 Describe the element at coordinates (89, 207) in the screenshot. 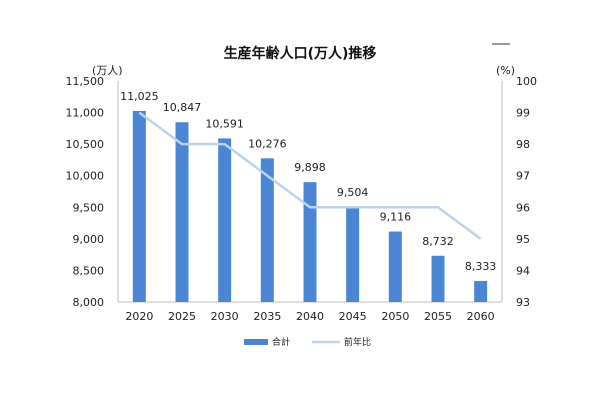

I see `left-tick-label: 9,500` at that location.